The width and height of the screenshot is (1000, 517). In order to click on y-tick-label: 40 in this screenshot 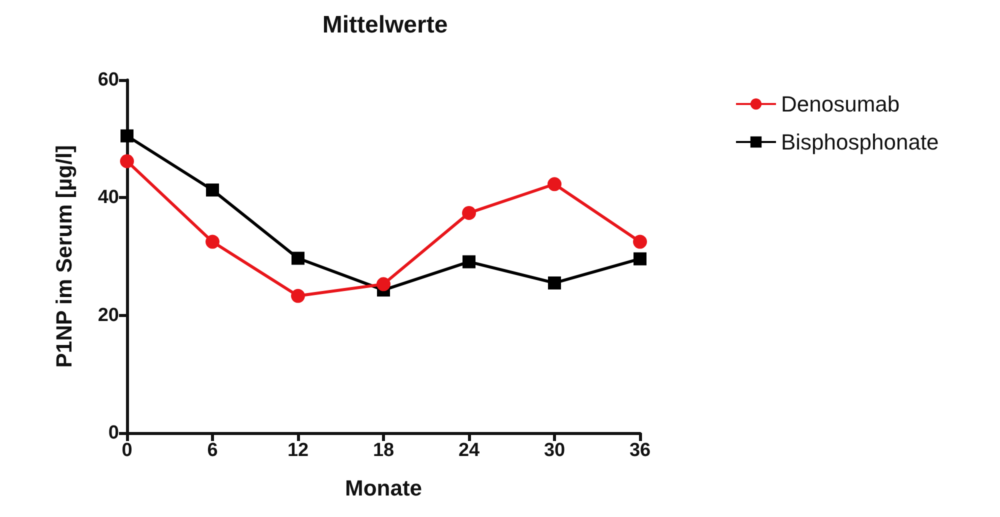, I will do `click(108, 197)`.